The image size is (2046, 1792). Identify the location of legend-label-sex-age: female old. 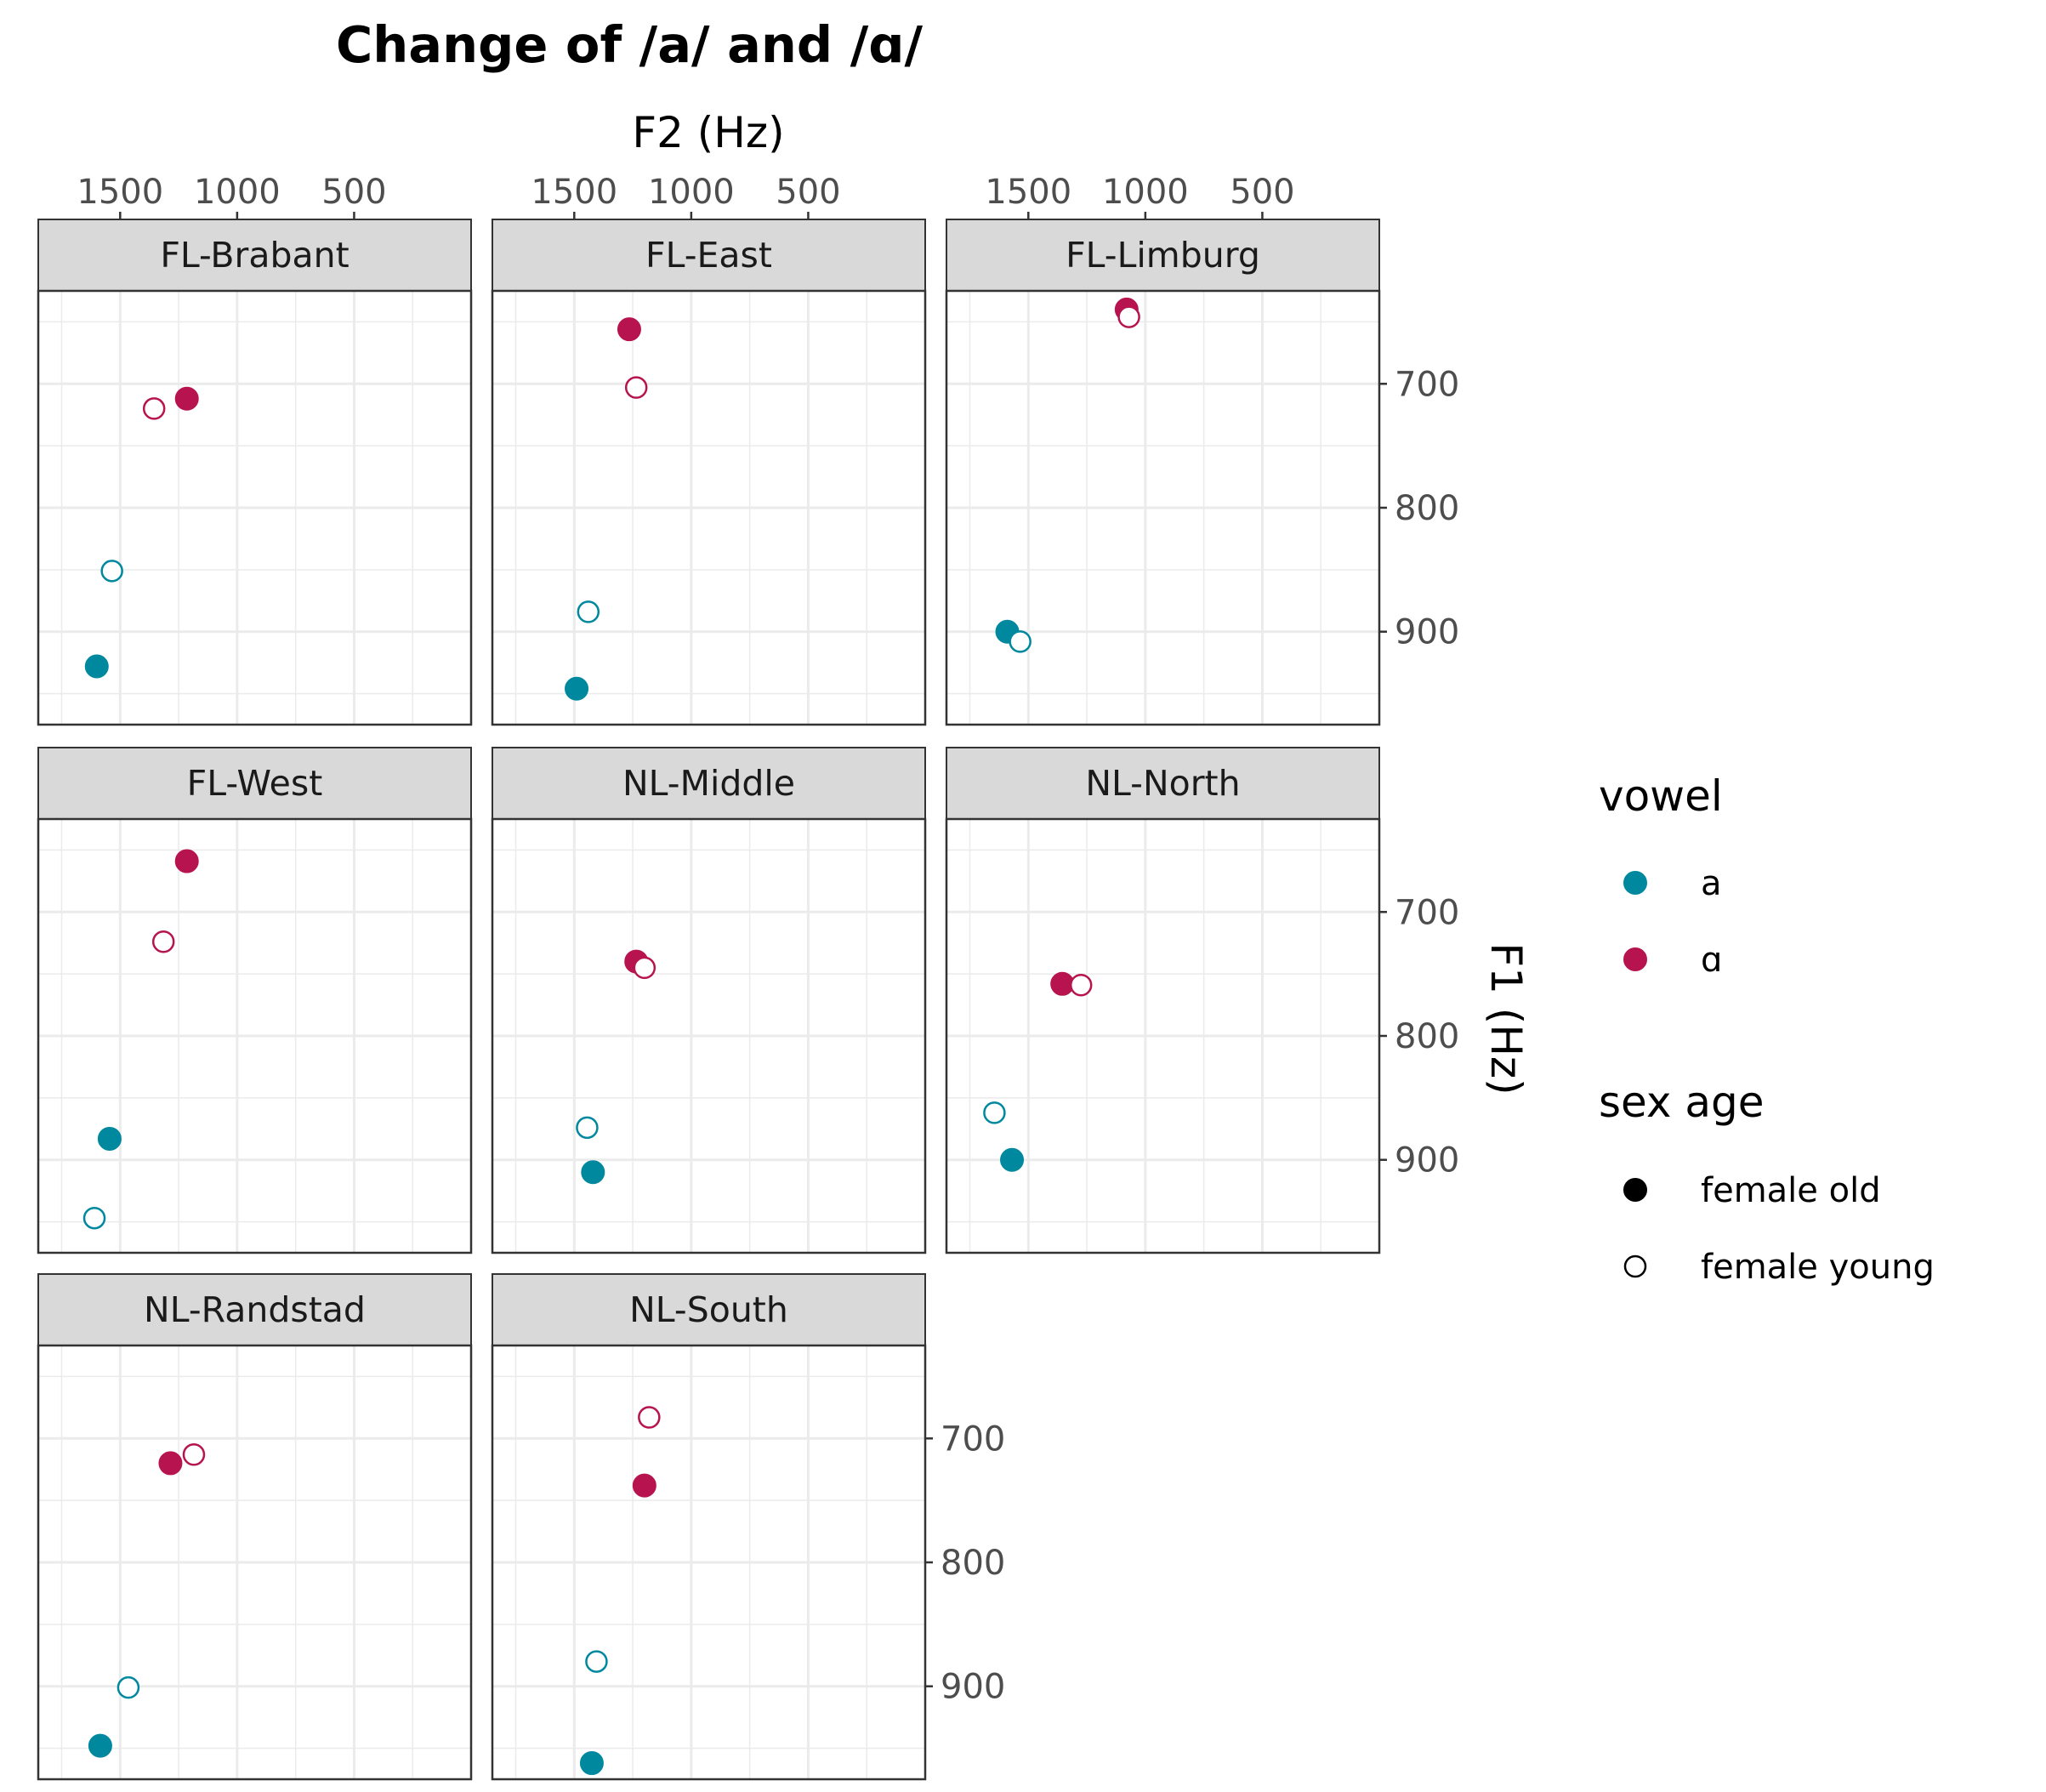
(1791, 1190).